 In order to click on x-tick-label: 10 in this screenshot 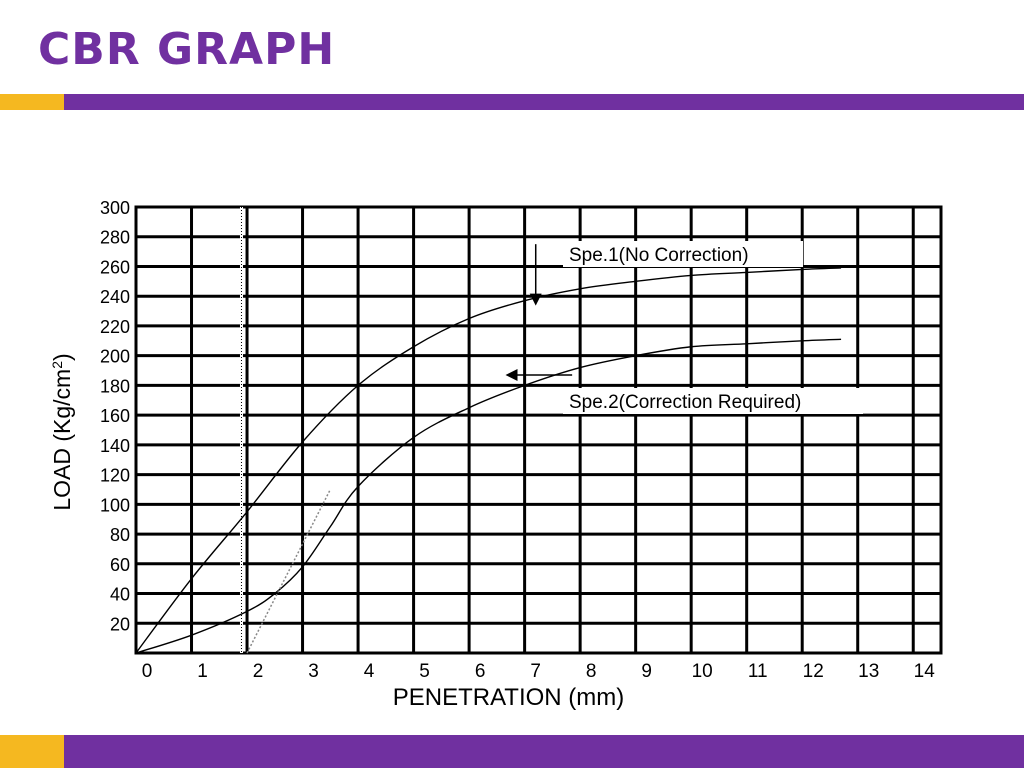, I will do `click(702, 671)`.